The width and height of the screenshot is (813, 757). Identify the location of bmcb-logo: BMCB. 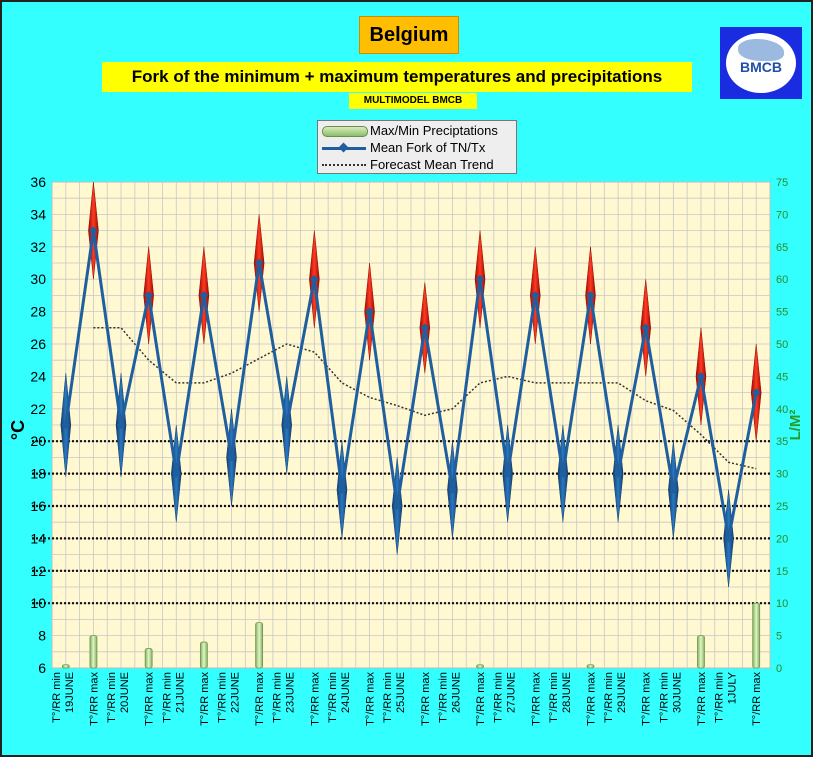
(761, 63).